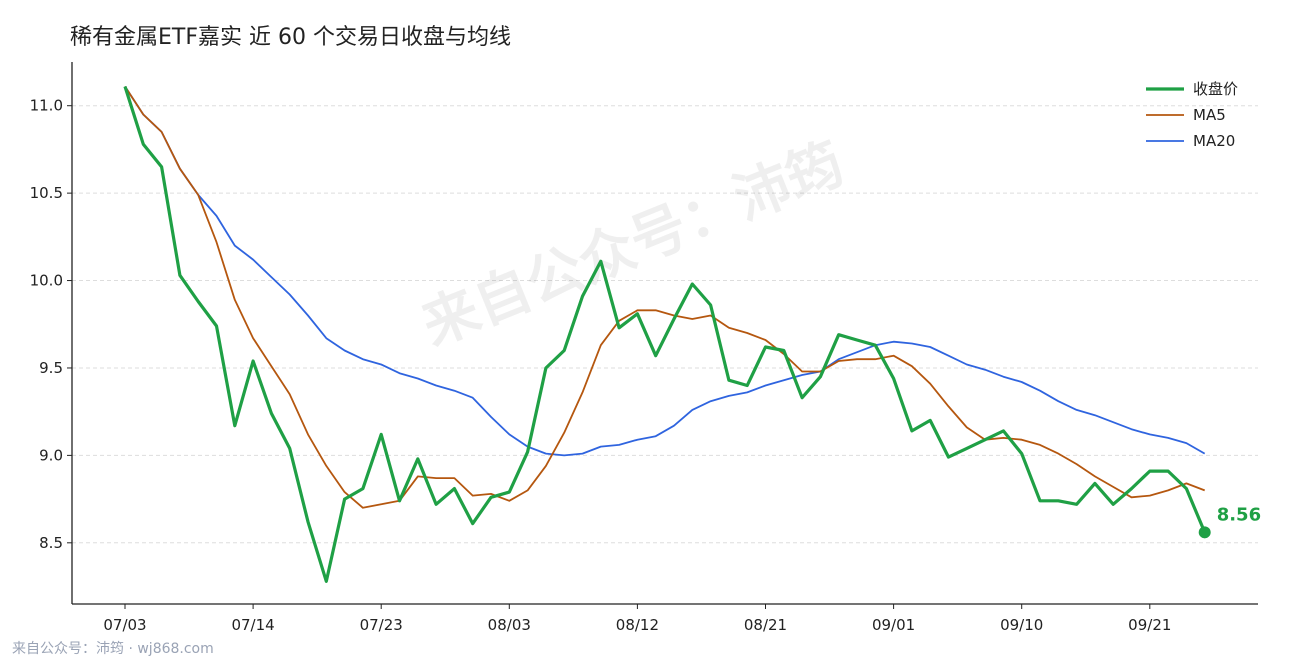 This screenshot has height=660, width=1290. I want to click on y-tick-label: 10.5, so click(46, 193).